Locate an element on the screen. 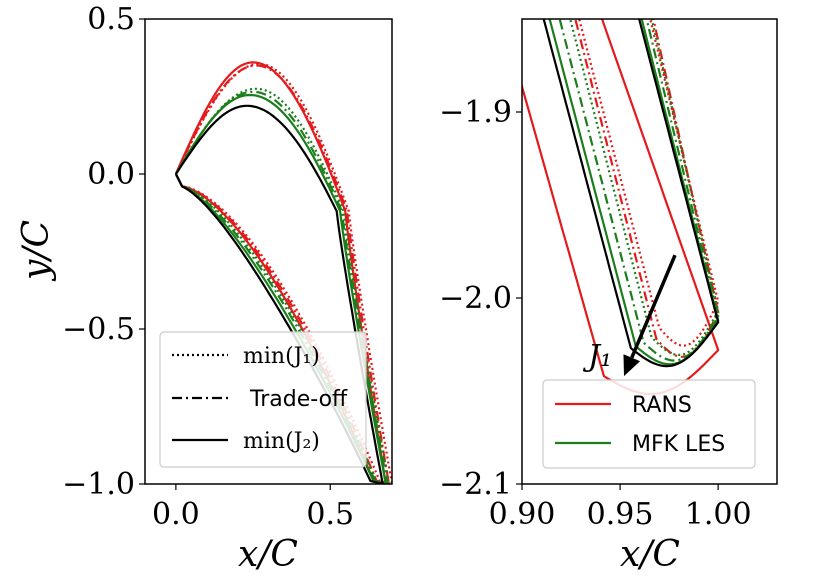 The width and height of the screenshot is (814, 581). left-ytick-label: 0.0 is located at coordinates (111, 174).